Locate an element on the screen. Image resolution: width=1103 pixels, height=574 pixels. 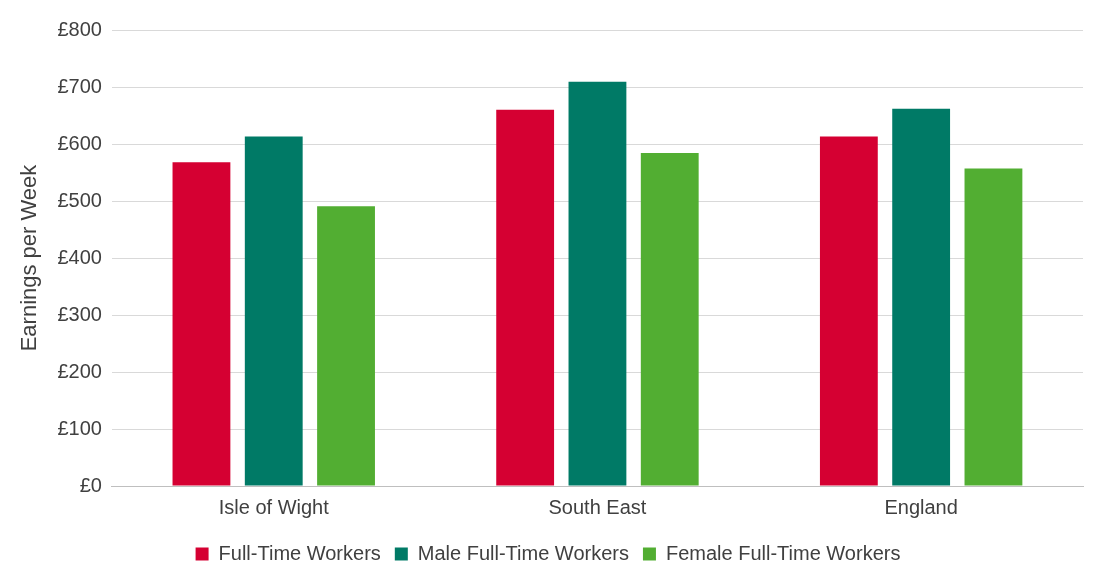
y-tick-label: £500 is located at coordinates (79, 199).